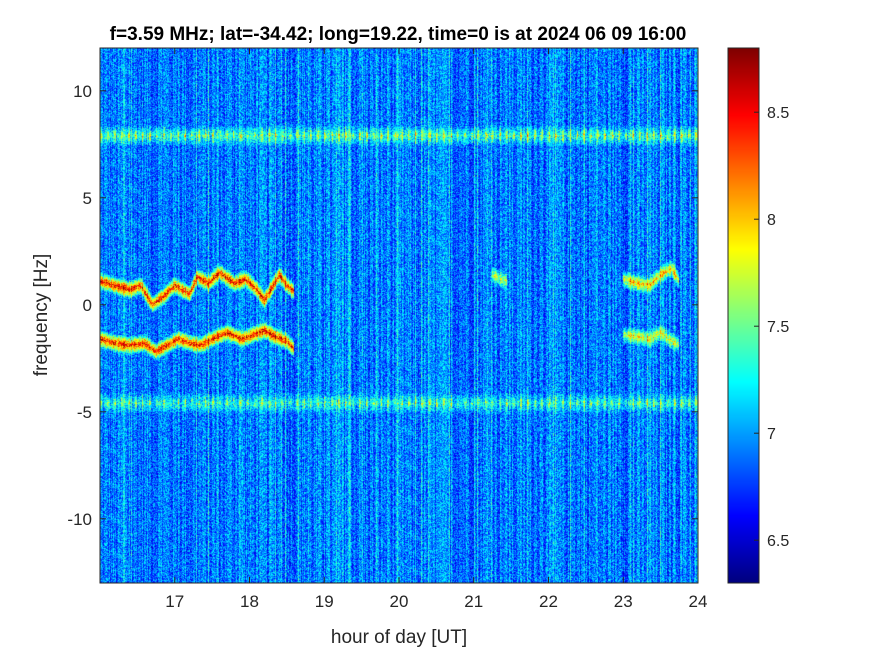  What do you see at coordinates (249, 601) in the screenshot?
I see `x-tick-label: 18` at bounding box center [249, 601].